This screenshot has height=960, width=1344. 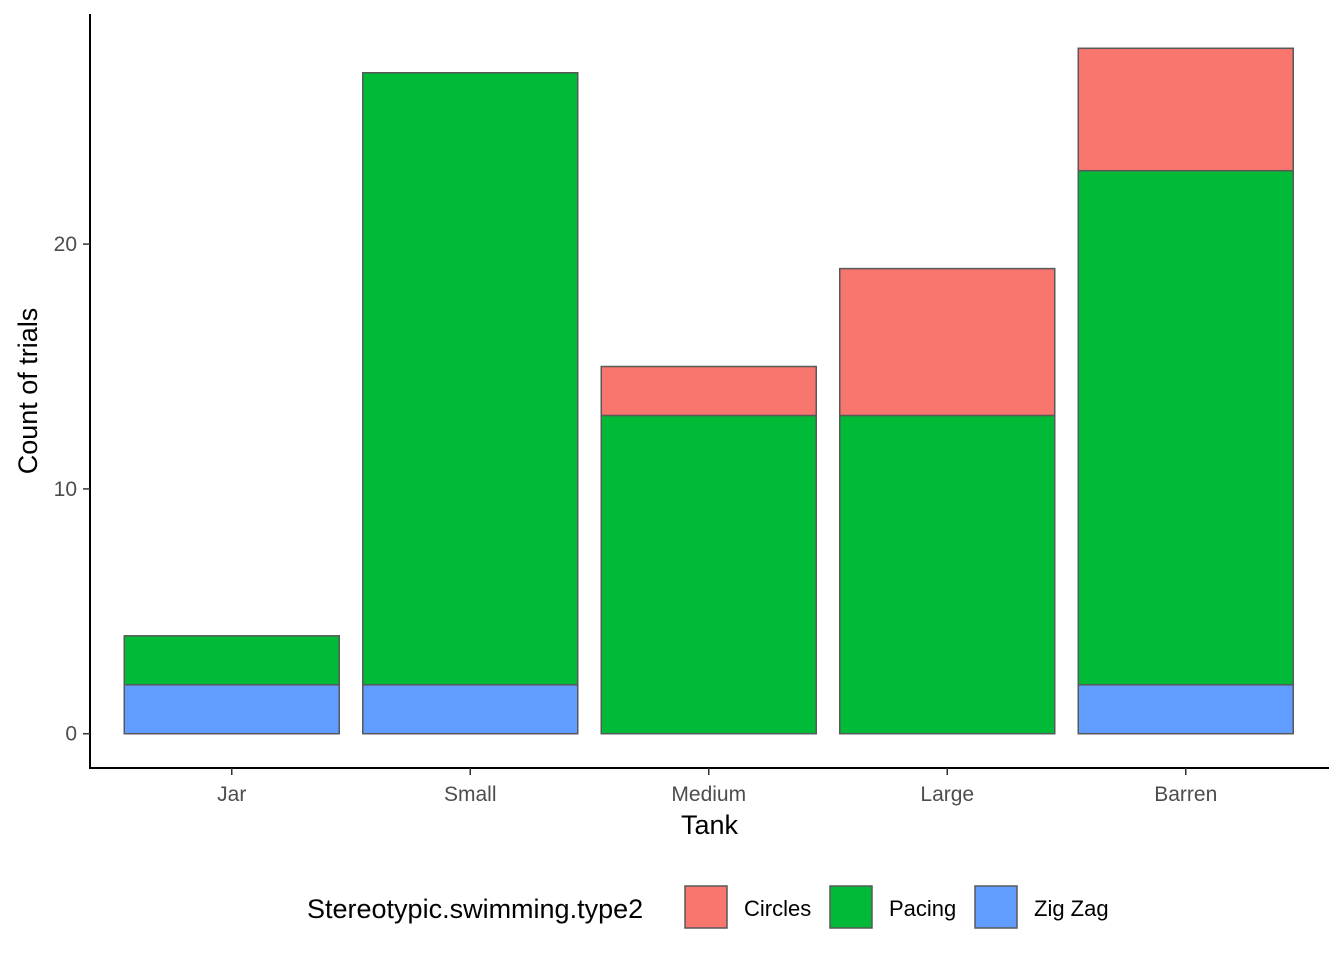 I want to click on bar-small-pacing, so click(x=470, y=379).